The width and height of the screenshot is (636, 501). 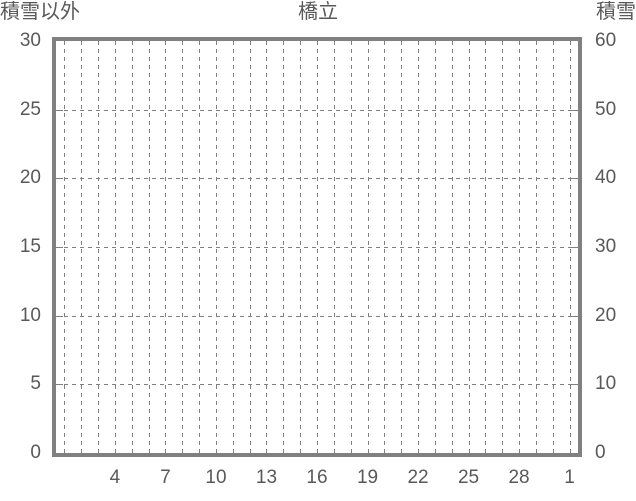 I want to click on x-axis-tick-label: 1, so click(x=569, y=477).